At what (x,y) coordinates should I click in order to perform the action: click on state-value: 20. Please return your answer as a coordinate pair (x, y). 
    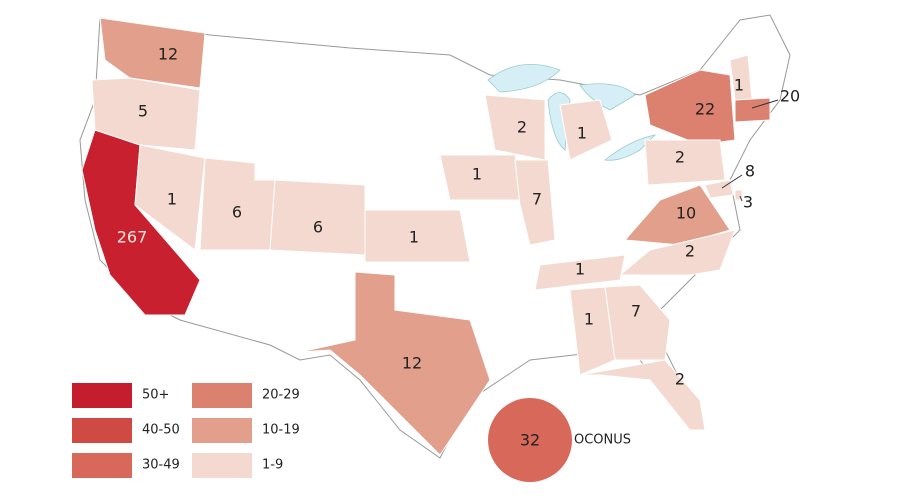
    Looking at the image, I should click on (790, 96).